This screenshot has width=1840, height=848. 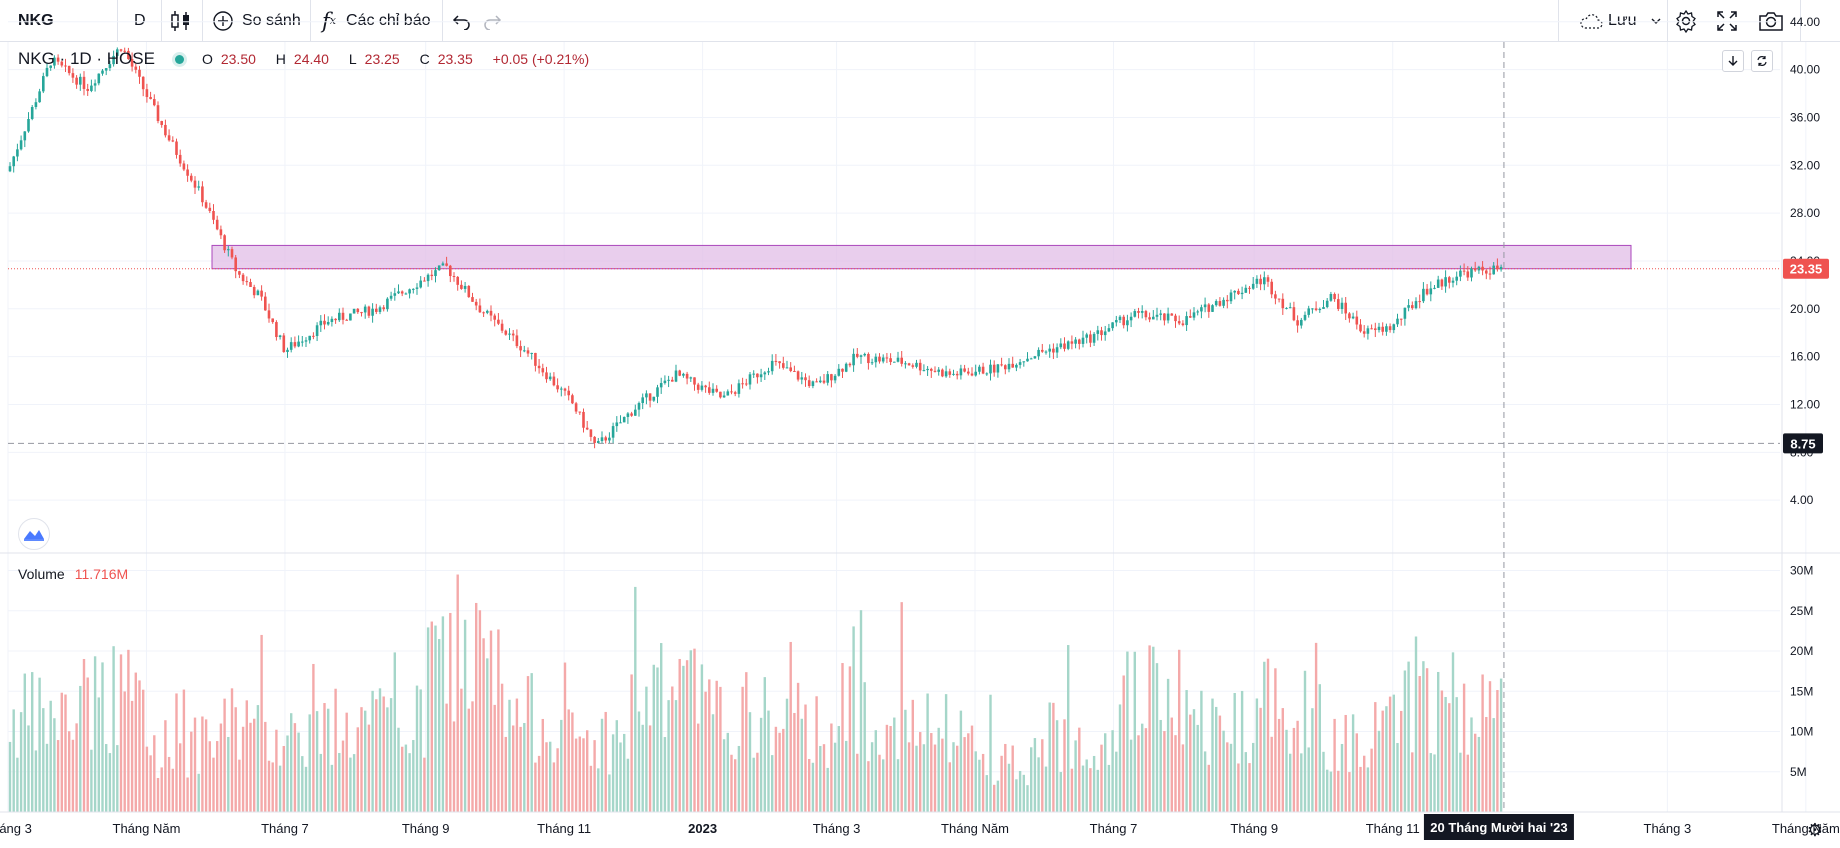 I want to click on tradingview-logo, so click(x=34, y=534).